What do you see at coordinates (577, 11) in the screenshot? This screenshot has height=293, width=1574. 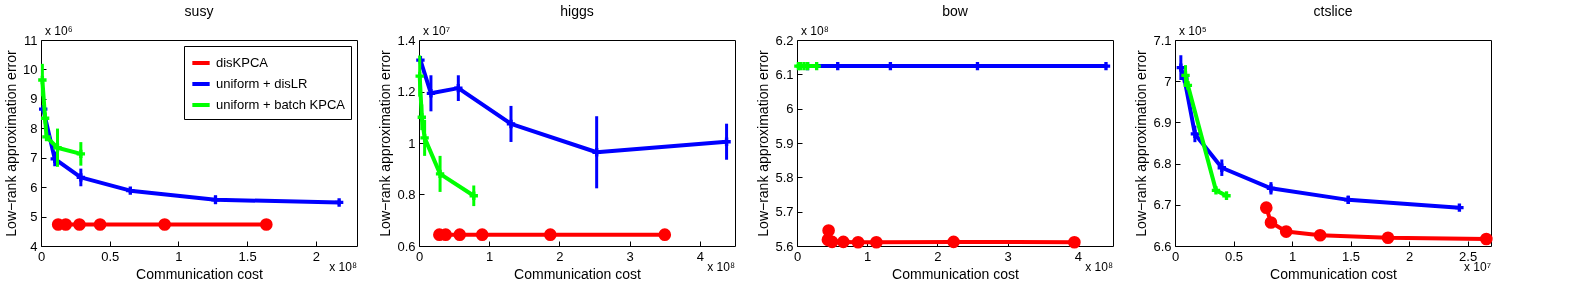 I see `chart-title: higgs` at bounding box center [577, 11].